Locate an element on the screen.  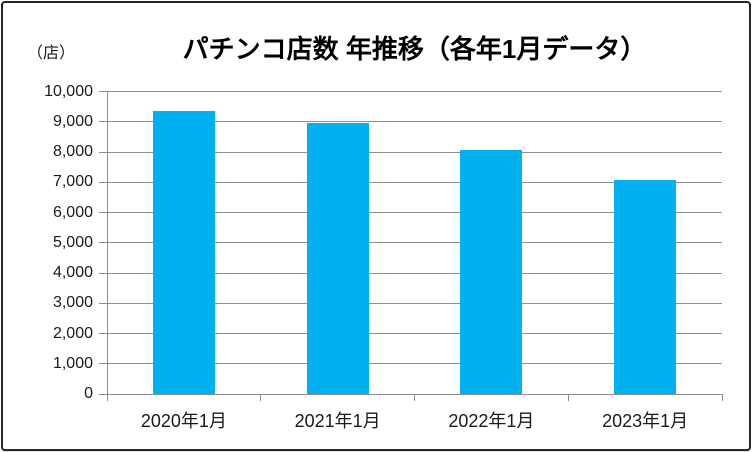
bar-2021年1月 is located at coordinates (337, 258).